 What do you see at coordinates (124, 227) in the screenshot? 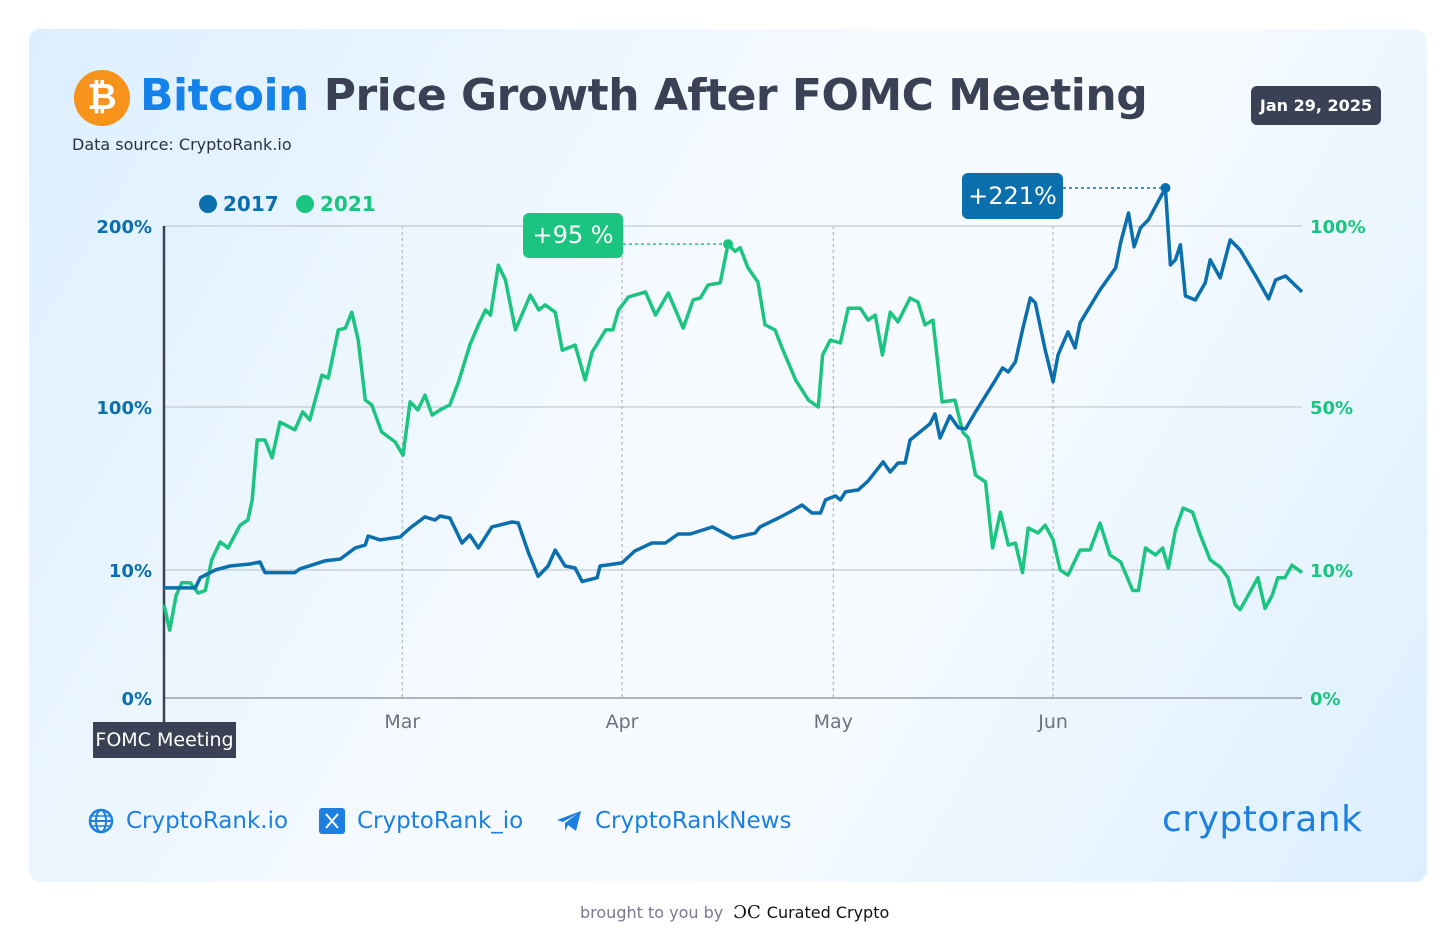
I see `y-left-tick-label: 200%` at bounding box center [124, 227].